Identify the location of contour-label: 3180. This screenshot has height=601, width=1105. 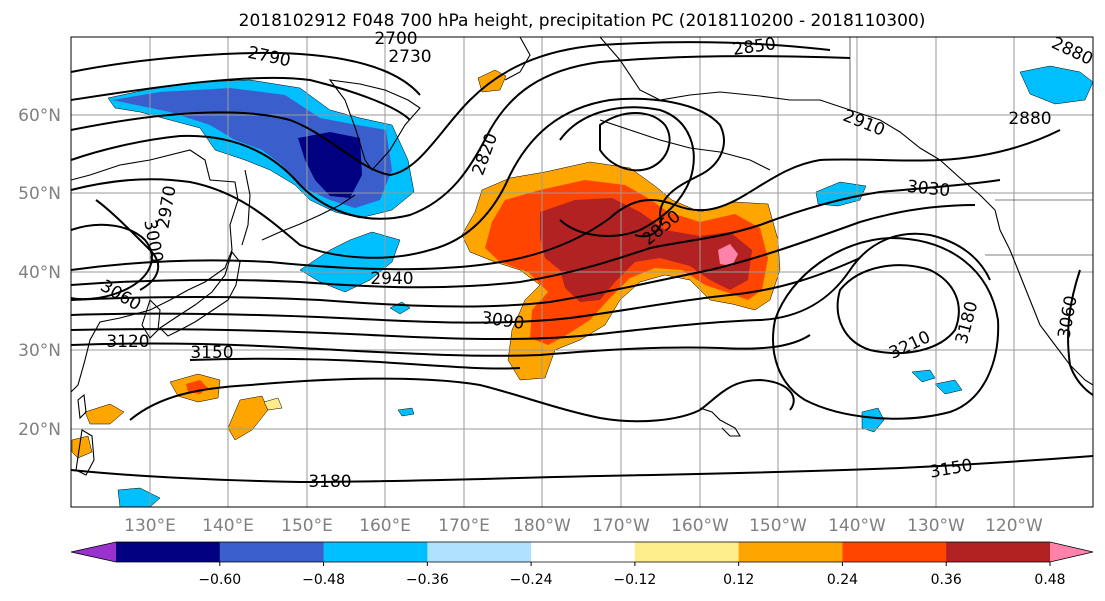
(329, 482).